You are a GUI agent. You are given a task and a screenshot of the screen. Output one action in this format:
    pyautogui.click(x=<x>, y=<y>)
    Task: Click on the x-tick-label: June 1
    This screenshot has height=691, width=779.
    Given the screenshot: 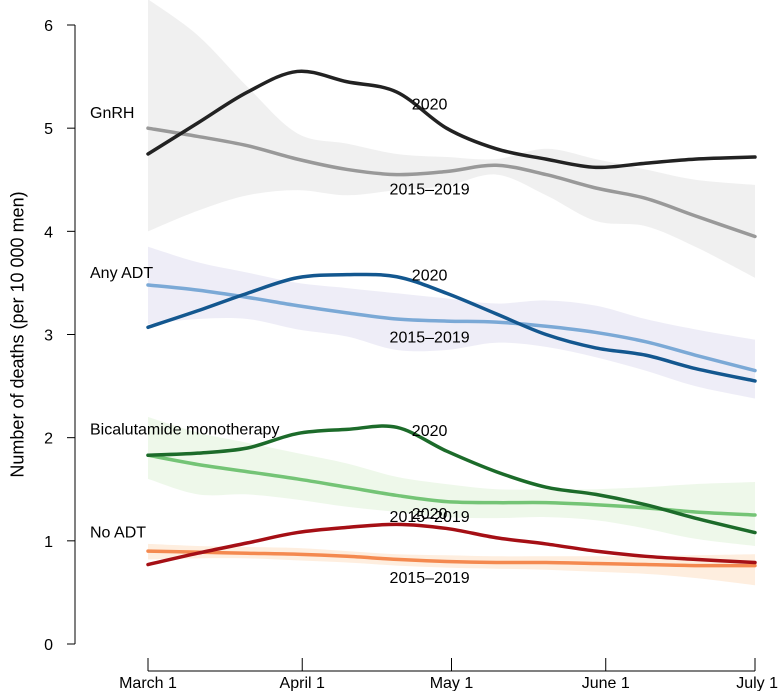 What is the action you would take?
    pyautogui.click(x=606, y=683)
    